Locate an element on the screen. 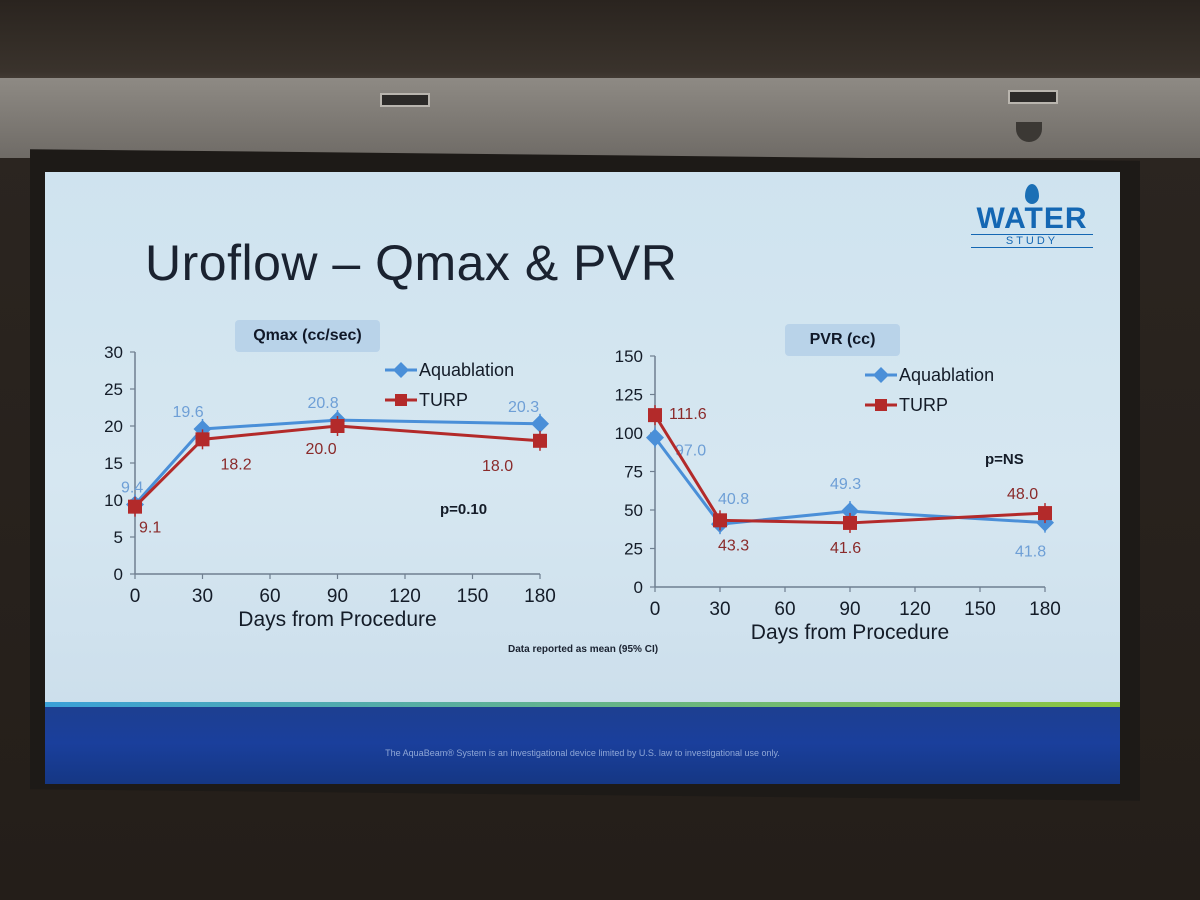 Image resolution: width=1200 pixels, height=900 pixels. y-tick-label: 5 is located at coordinates (118, 537).